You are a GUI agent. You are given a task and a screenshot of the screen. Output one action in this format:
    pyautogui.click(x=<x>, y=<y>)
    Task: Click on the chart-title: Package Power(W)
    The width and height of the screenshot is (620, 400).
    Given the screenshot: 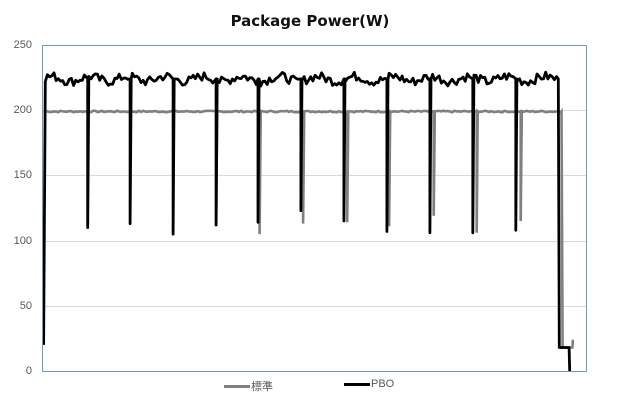 What is the action you would take?
    pyautogui.click(x=310, y=21)
    